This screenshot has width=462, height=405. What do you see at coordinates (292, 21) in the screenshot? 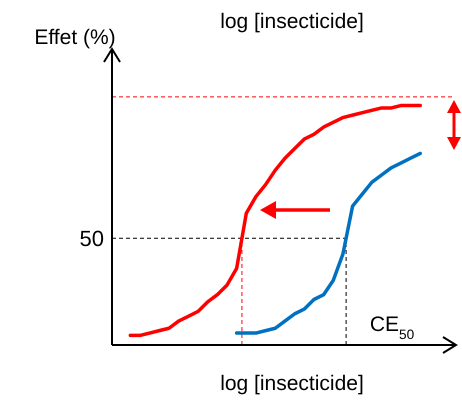
I see `chart-title: log [insecticide]` at bounding box center [292, 21].